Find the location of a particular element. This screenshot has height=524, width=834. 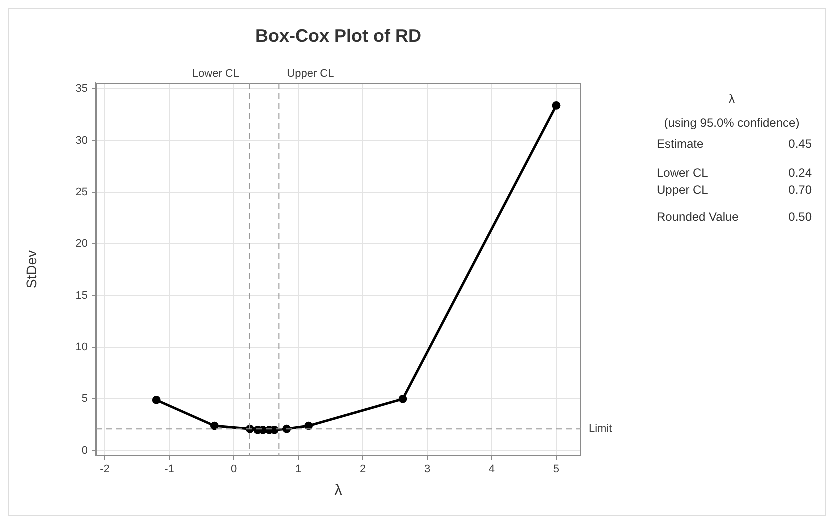

x-tick-label: 4 is located at coordinates (492, 470).